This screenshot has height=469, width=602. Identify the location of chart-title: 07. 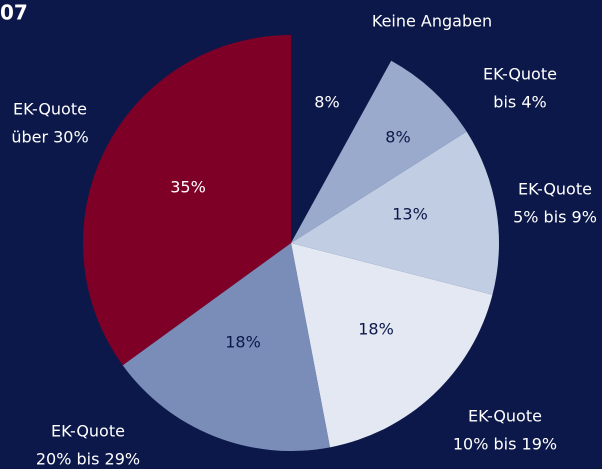
(14, 13).